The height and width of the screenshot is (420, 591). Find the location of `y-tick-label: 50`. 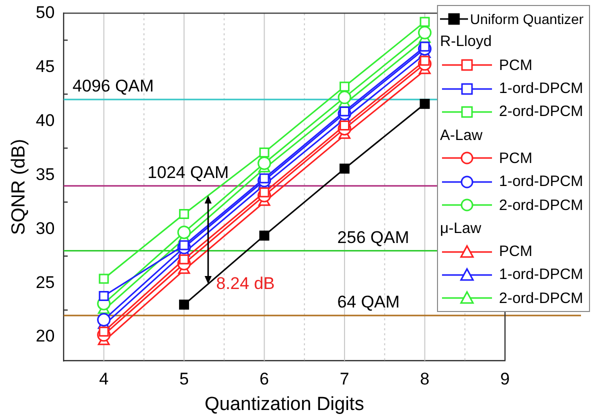

y-tick-label: 50 is located at coordinates (45, 12).